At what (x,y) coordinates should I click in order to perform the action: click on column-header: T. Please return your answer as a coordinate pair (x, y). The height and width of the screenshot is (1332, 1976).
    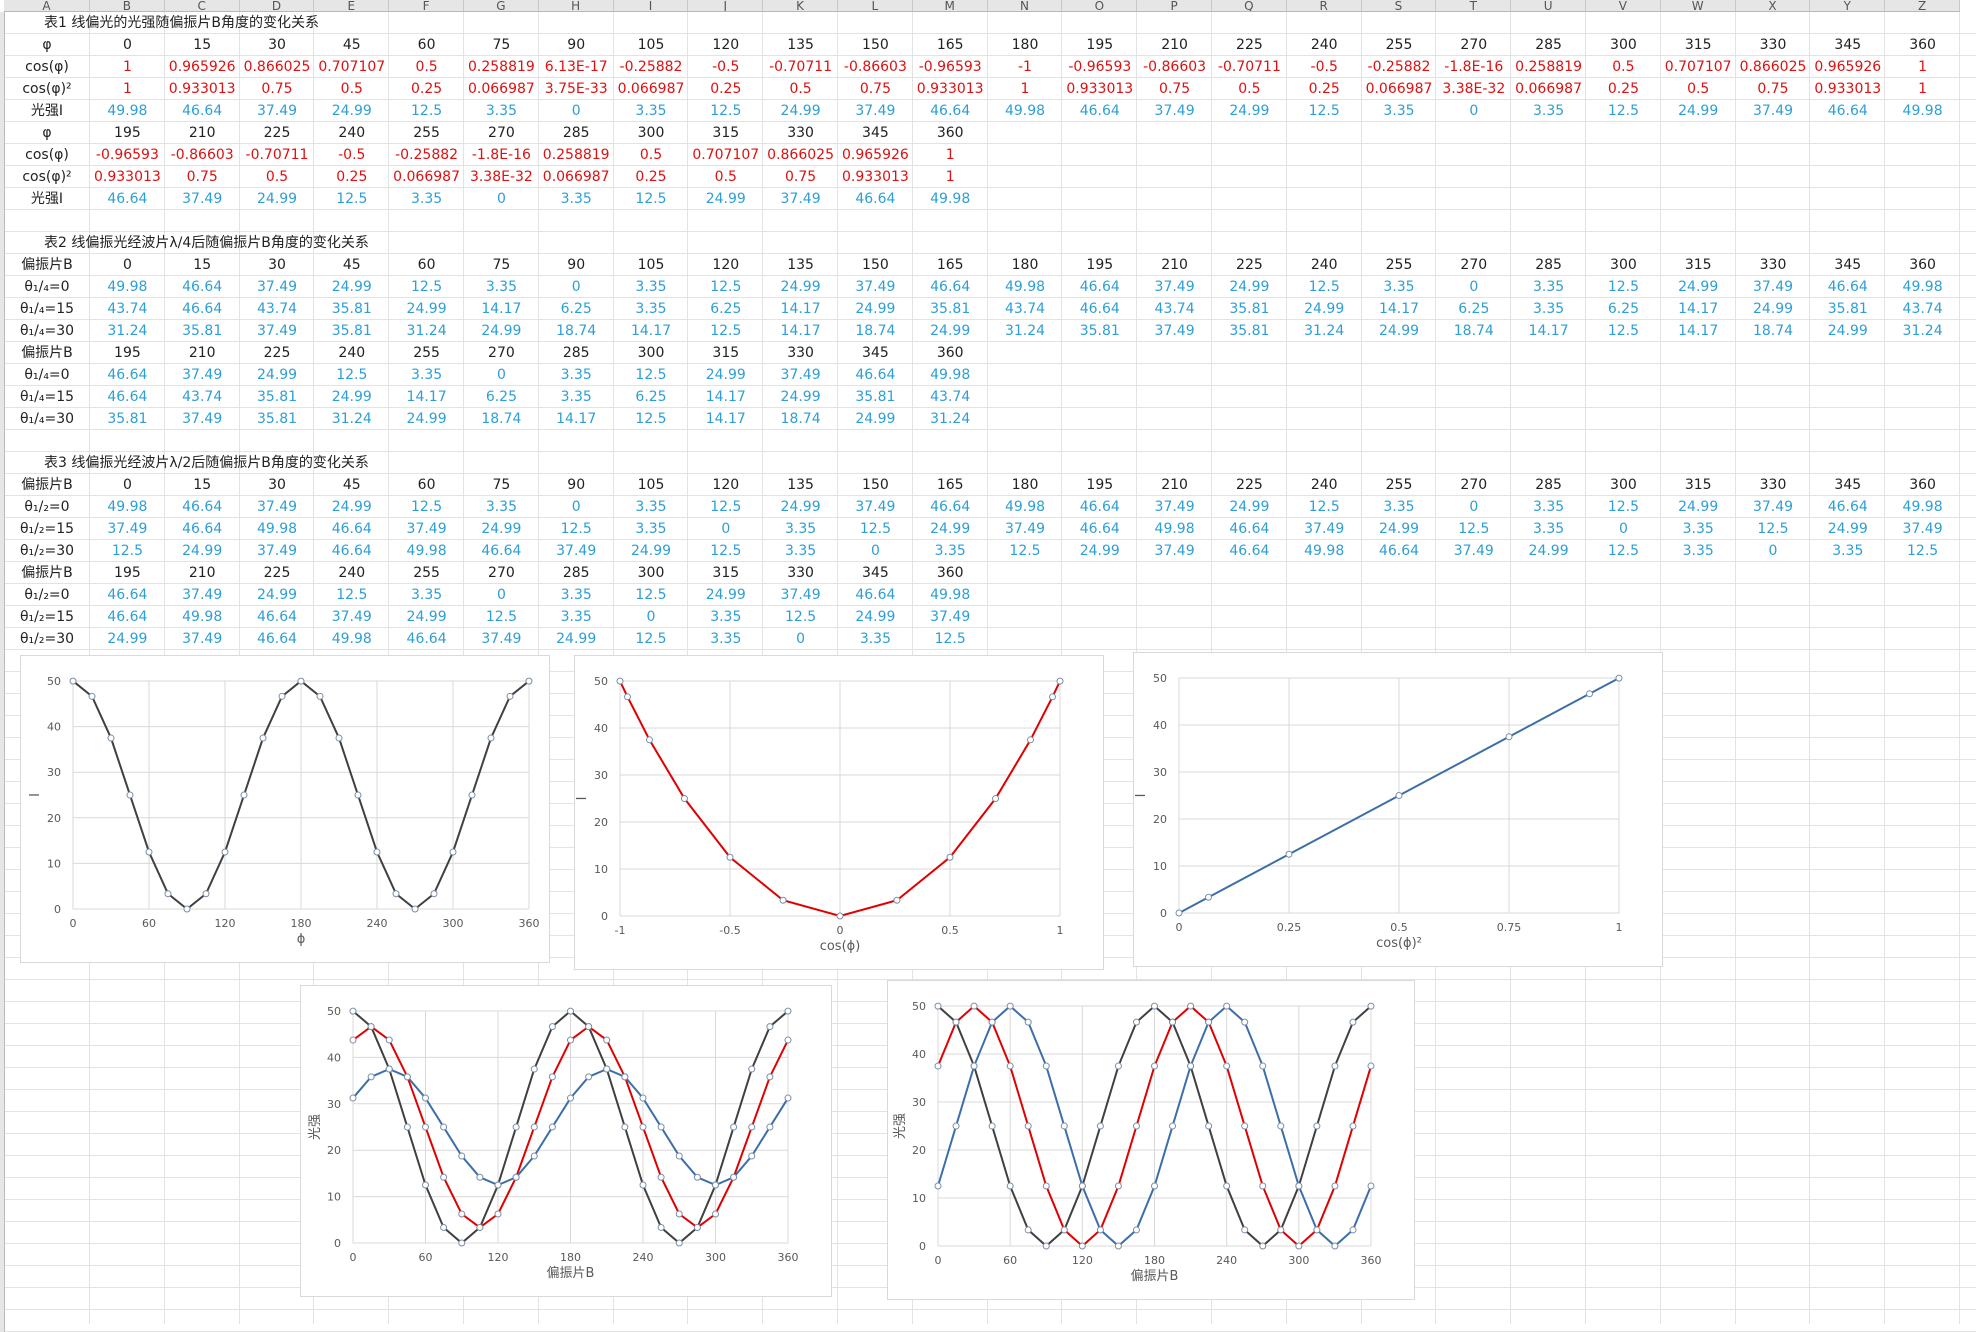
    Looking at the image, I should click on (1474, 6).